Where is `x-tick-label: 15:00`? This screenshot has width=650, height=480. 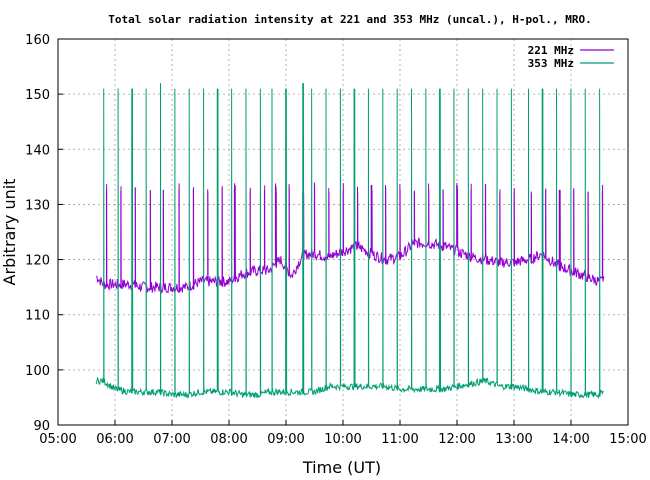 x-tick-label: 15:00 is located at coordinates (627, 439).